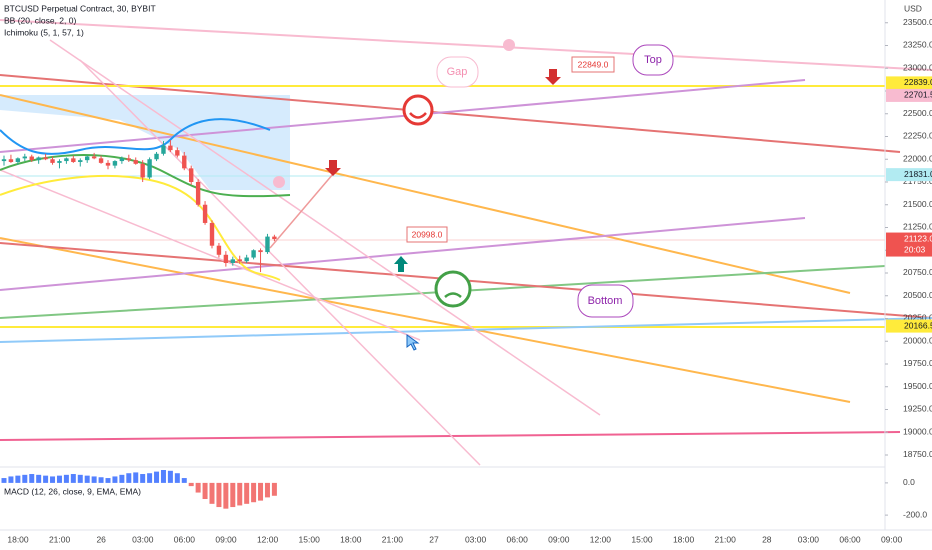  What do you see at coordinates (917, 272) in the screenshot?
I see `y-tick-label: 20750.0` at bounding box center [917, 272].